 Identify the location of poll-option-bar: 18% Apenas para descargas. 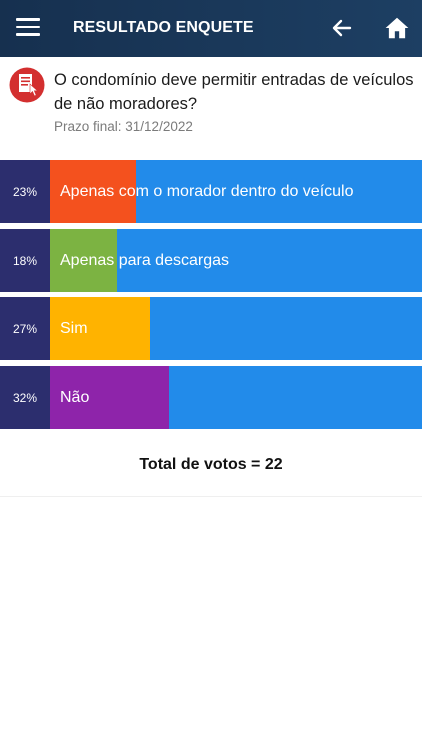
(211, 260).